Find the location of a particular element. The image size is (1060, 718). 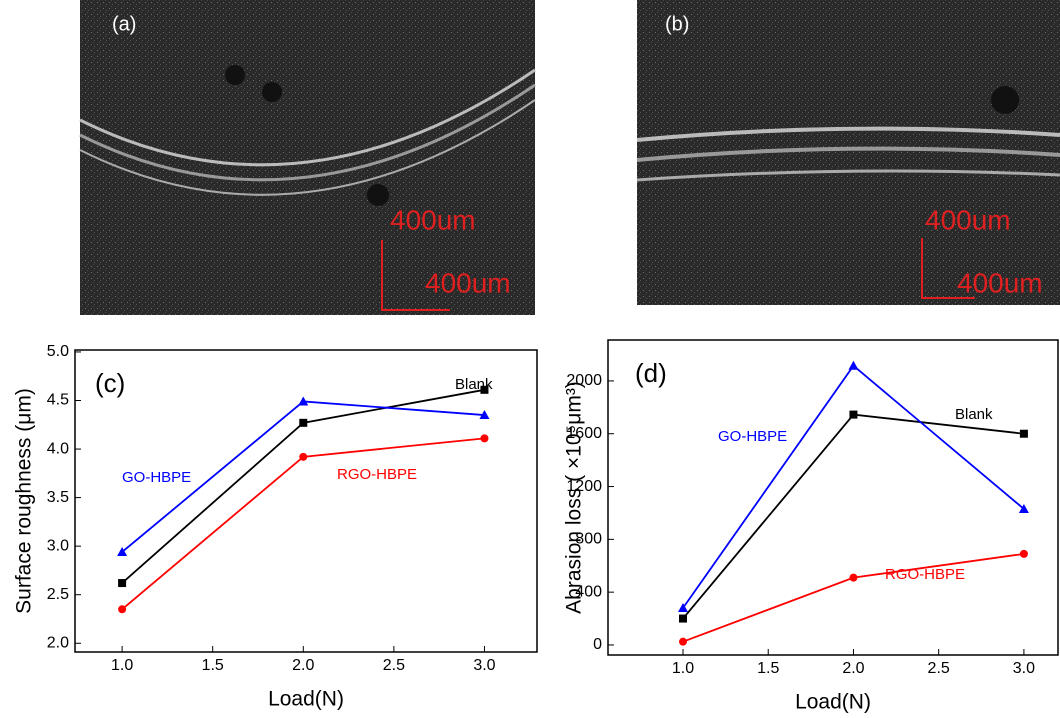

panel-label: (d) is located at coordinates (651, 373).